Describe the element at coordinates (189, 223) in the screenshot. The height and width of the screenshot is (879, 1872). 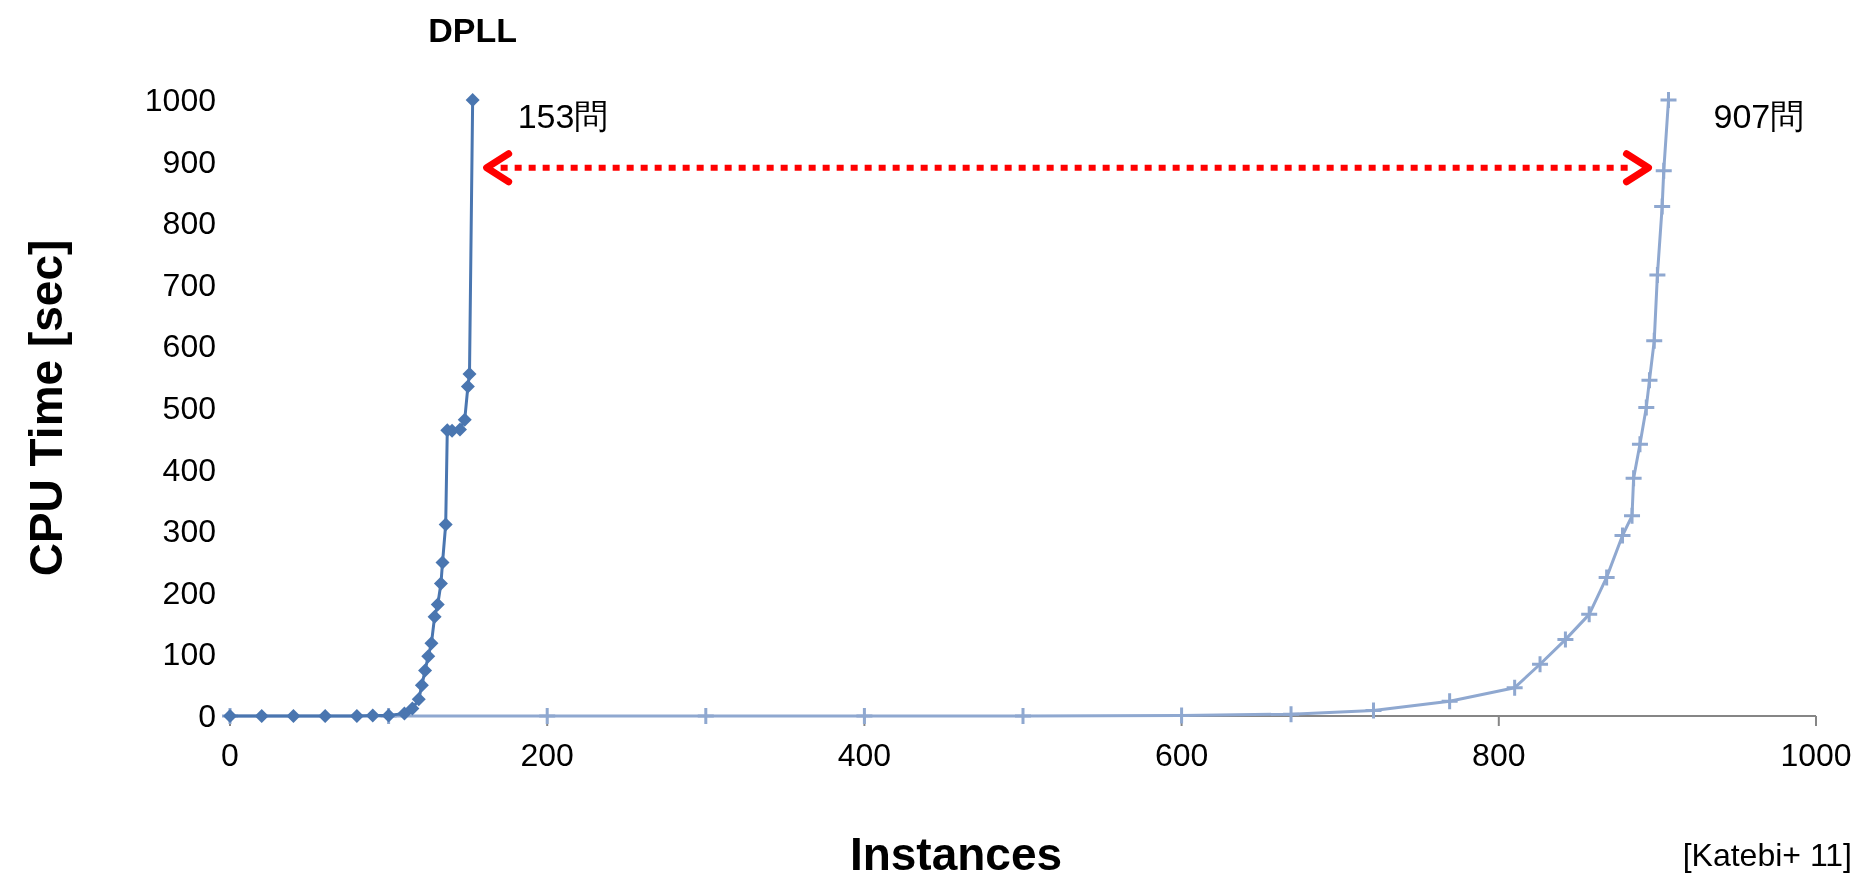
I see `y-tick-label: 800` at that location.